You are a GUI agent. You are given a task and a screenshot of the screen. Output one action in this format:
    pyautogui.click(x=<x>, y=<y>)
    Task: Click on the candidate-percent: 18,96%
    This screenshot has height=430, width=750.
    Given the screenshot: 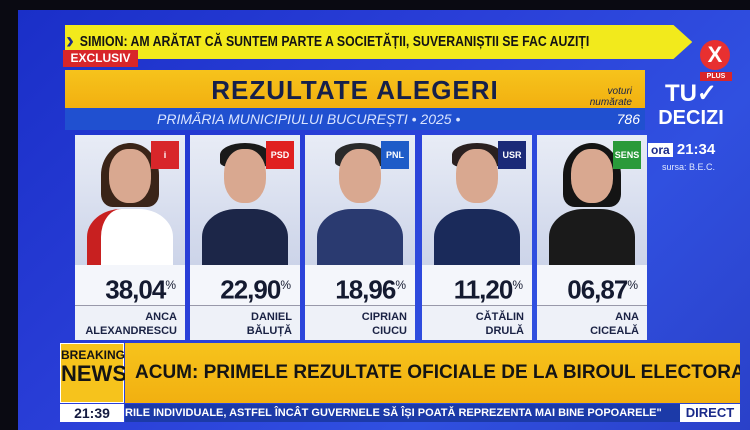 What is the action you would take?
    pyautogui.click(x=360, y=285)
    